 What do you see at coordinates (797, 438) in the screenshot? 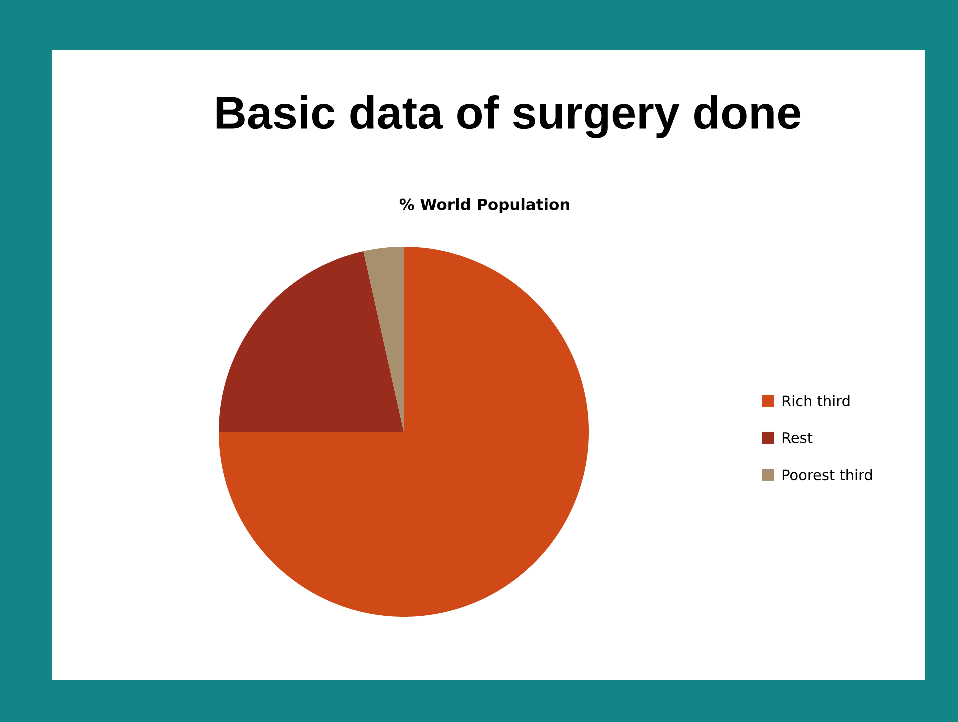
I see `legend-label: Rest` at bounding box center [797, 438].